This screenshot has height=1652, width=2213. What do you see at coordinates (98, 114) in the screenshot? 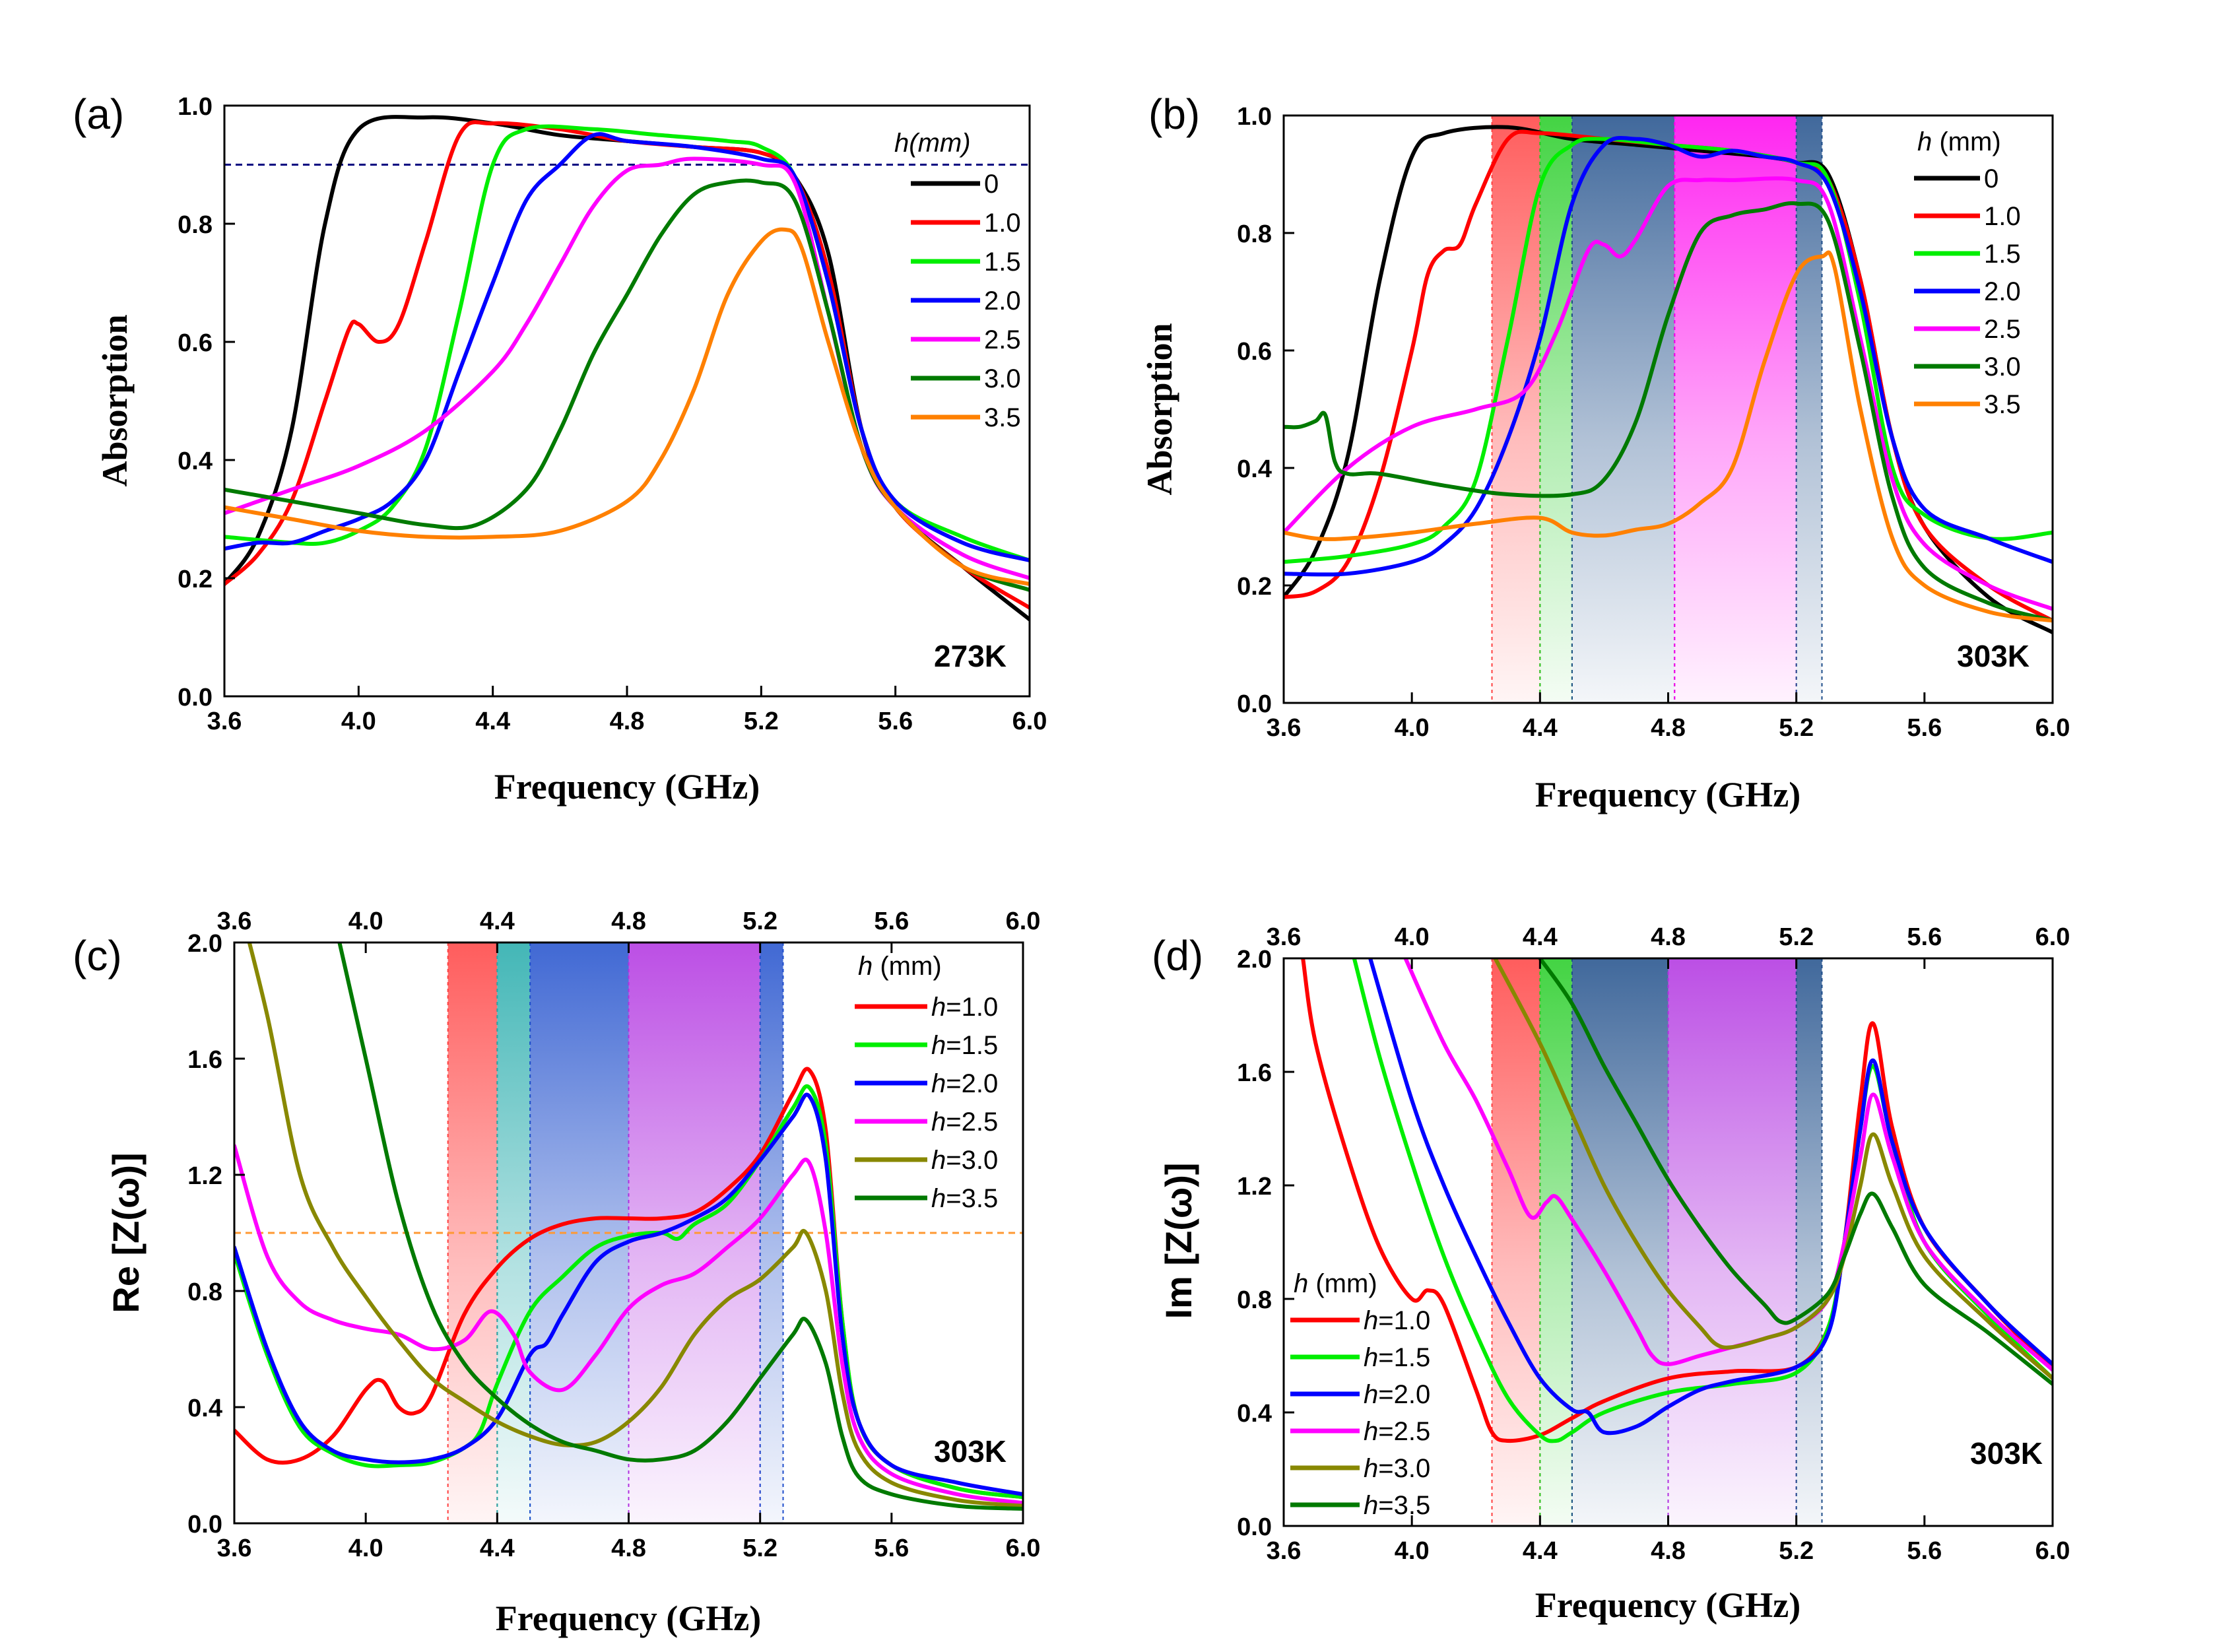
I see `panel-label-a: (a)` at bounding box center [98, 114].